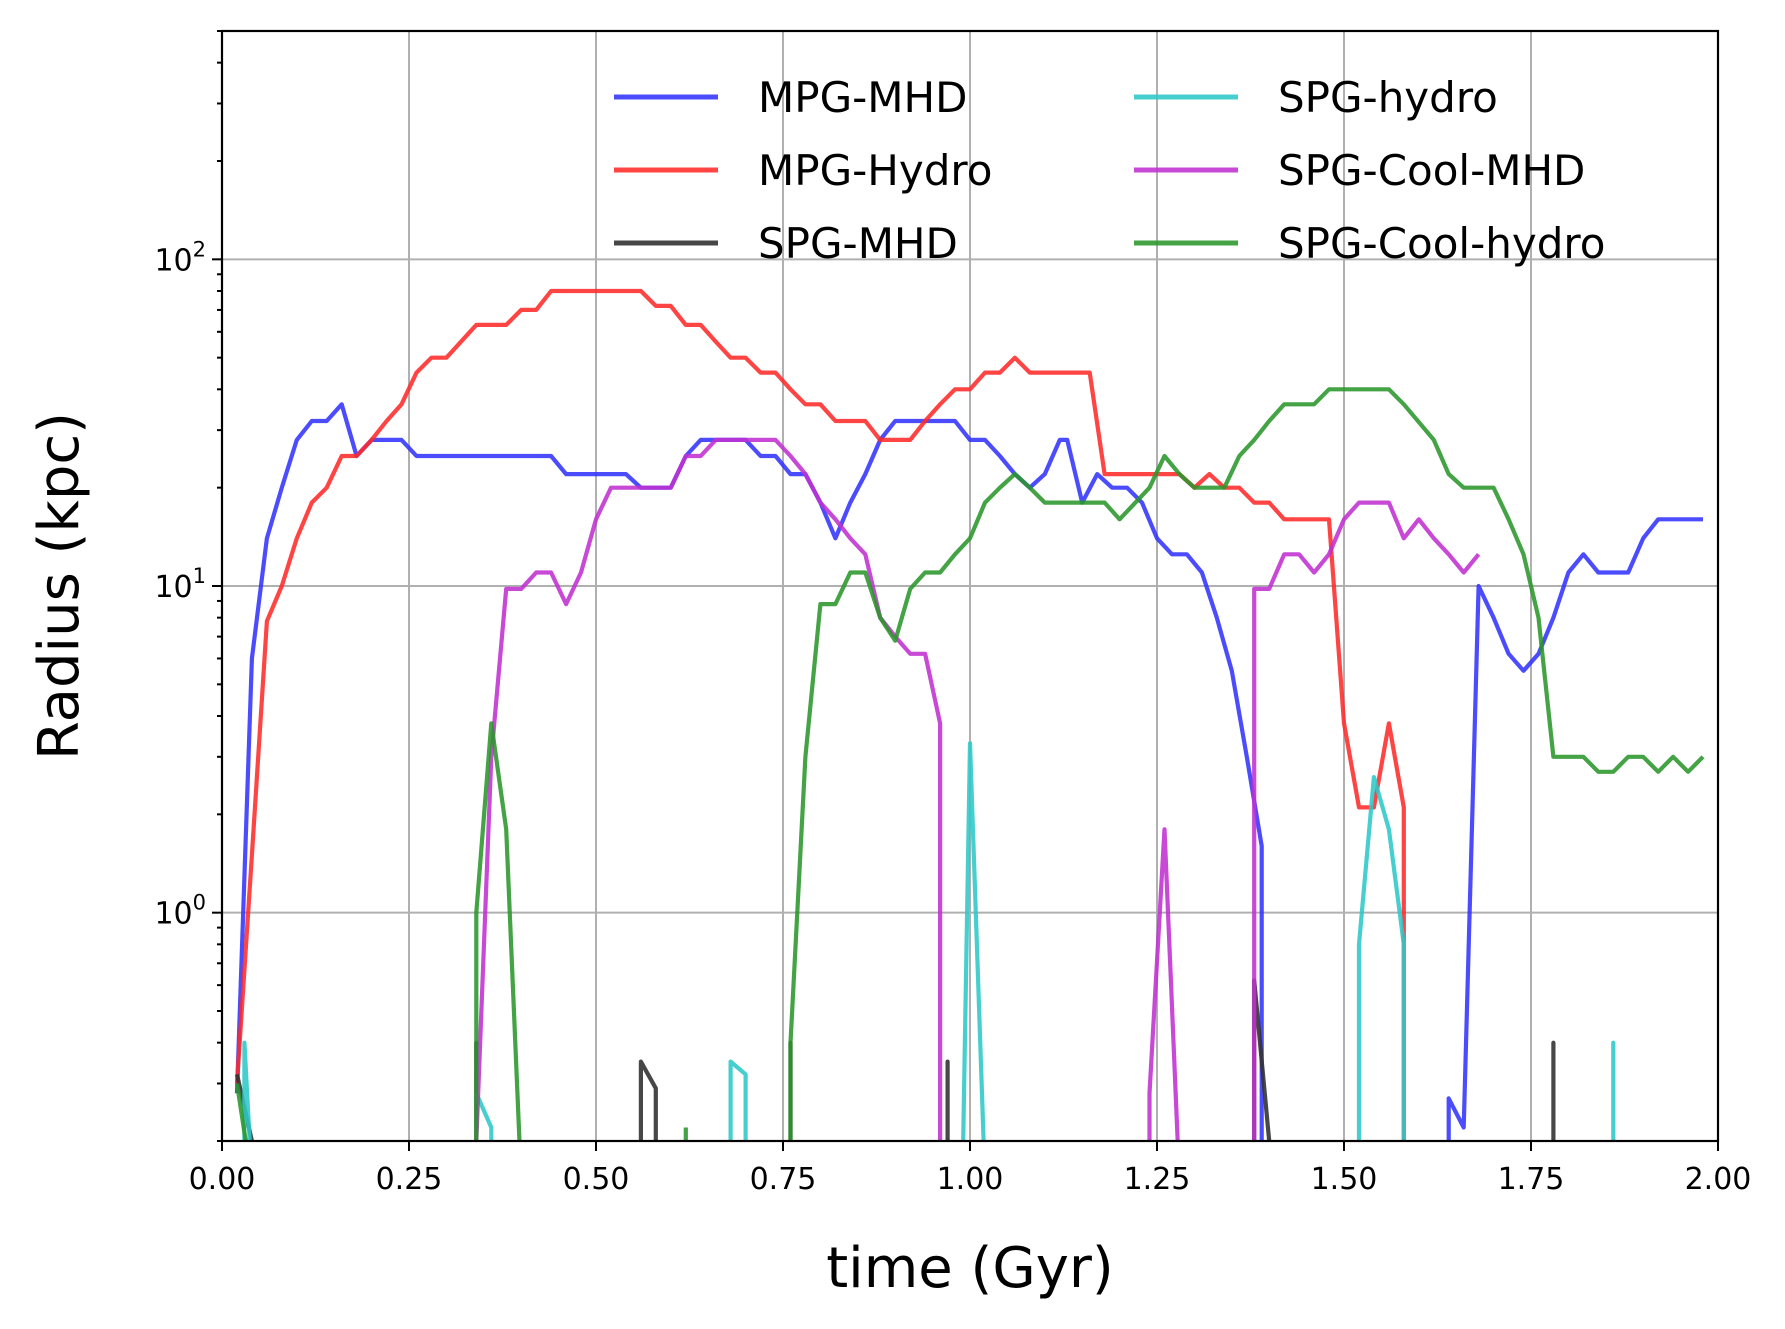 The height and width of the screenshot is (1329, 1785). I want to click on legend-label: MPG-MHD, so click(862, 97).